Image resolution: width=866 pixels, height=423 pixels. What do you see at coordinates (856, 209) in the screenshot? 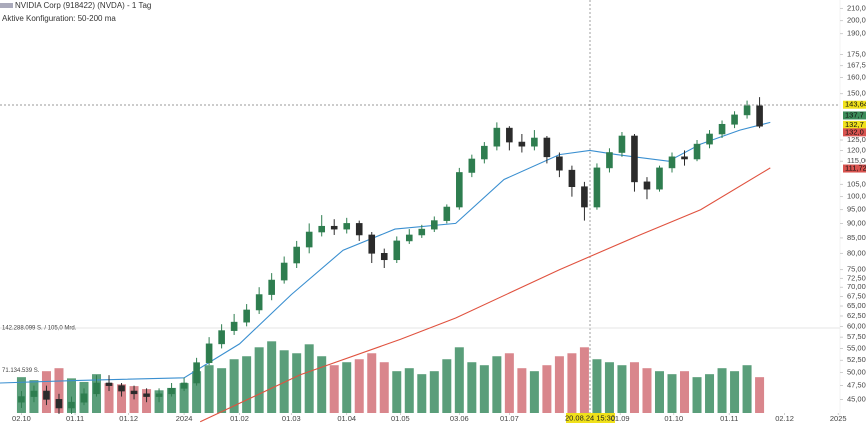
I see `y-tick-label: 95,000` at bounding box center [856, 209].